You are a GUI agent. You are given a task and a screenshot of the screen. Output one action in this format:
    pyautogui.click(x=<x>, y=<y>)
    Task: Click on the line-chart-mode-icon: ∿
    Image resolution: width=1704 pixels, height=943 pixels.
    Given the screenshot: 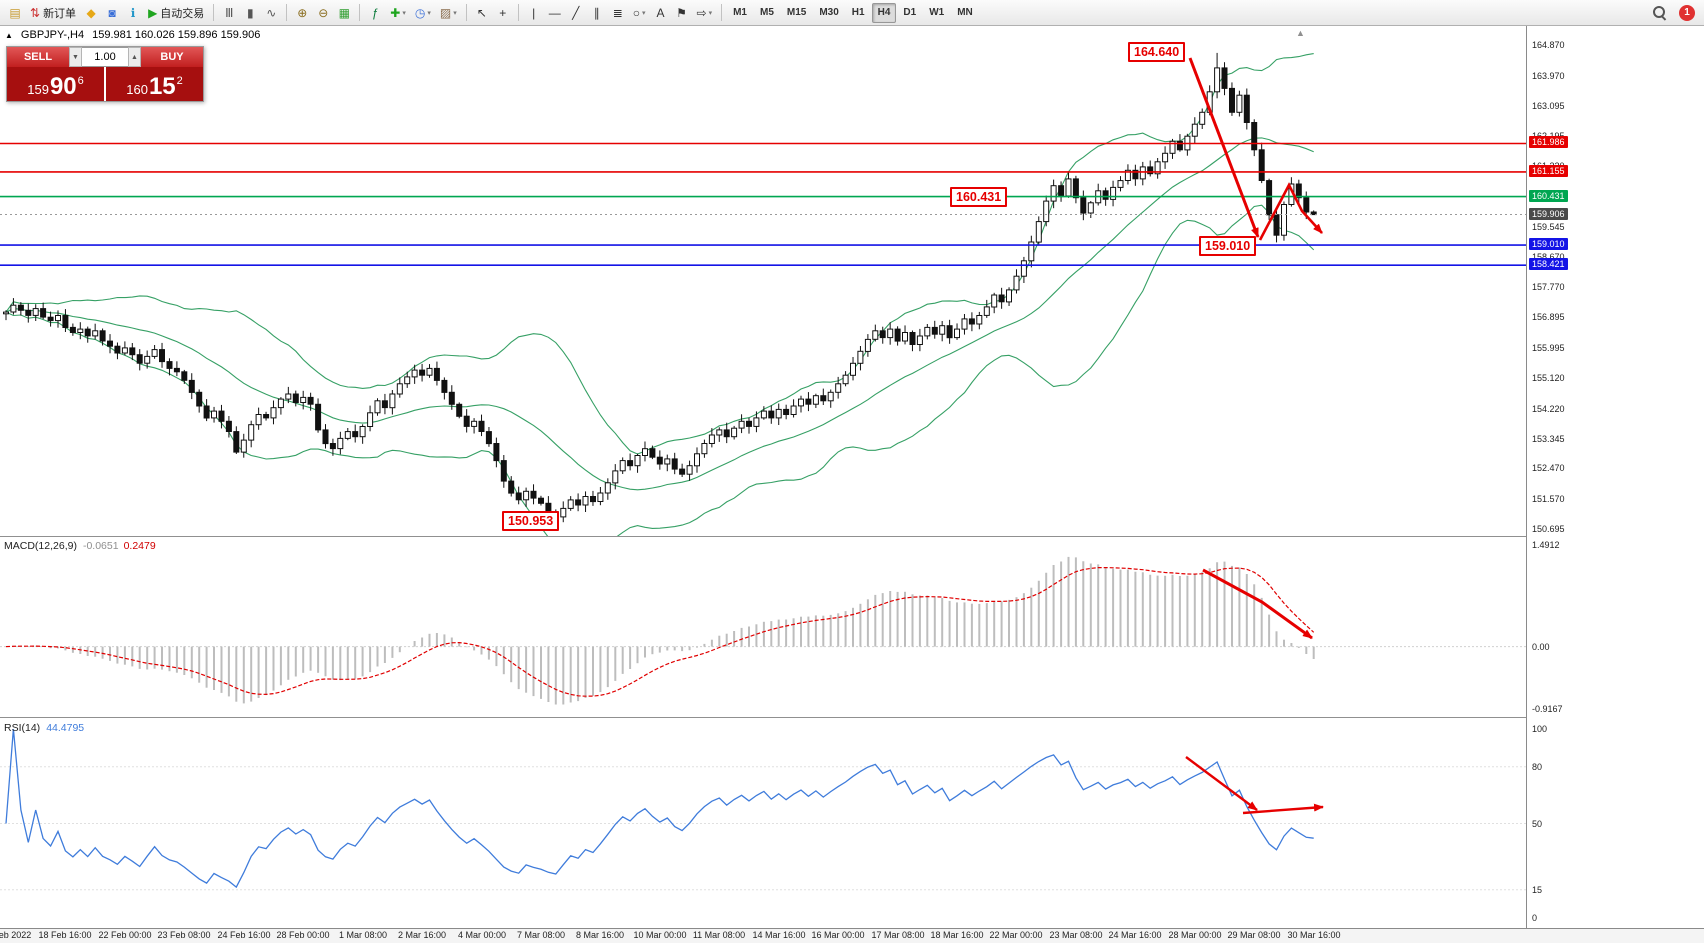 What is the action you would take?
    pyautogui.click(x=271, y=13)
    